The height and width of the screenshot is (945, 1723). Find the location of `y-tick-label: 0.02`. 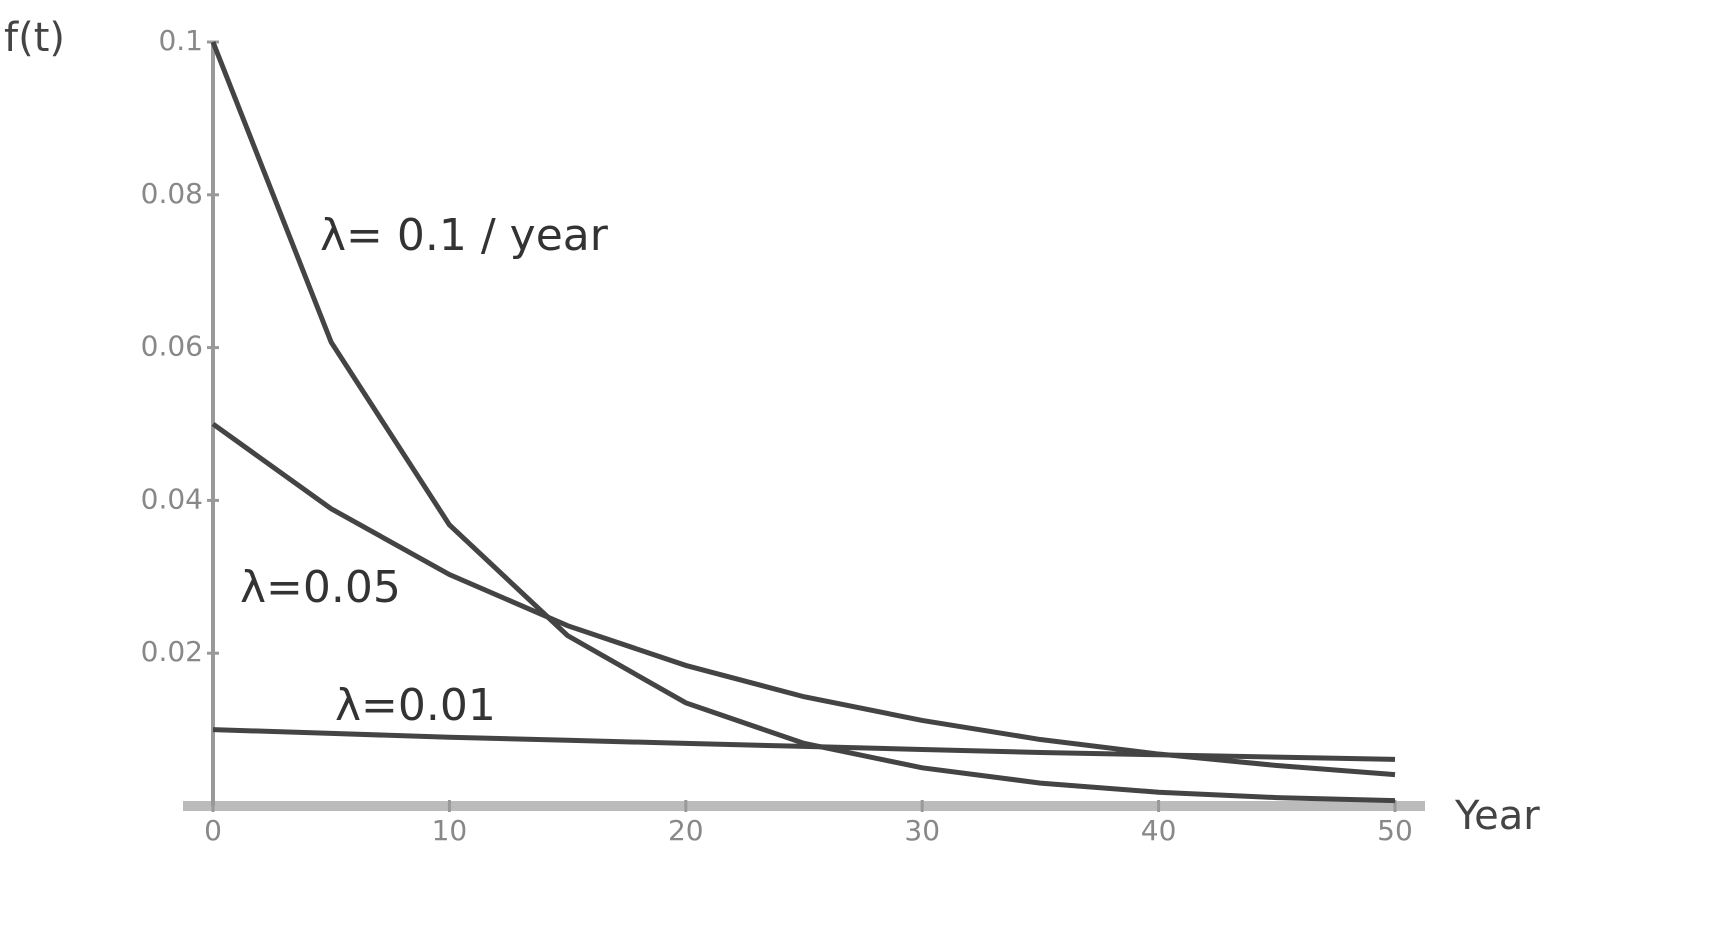

y-tick-label: 0.02 is located at coordinates (172, 651).